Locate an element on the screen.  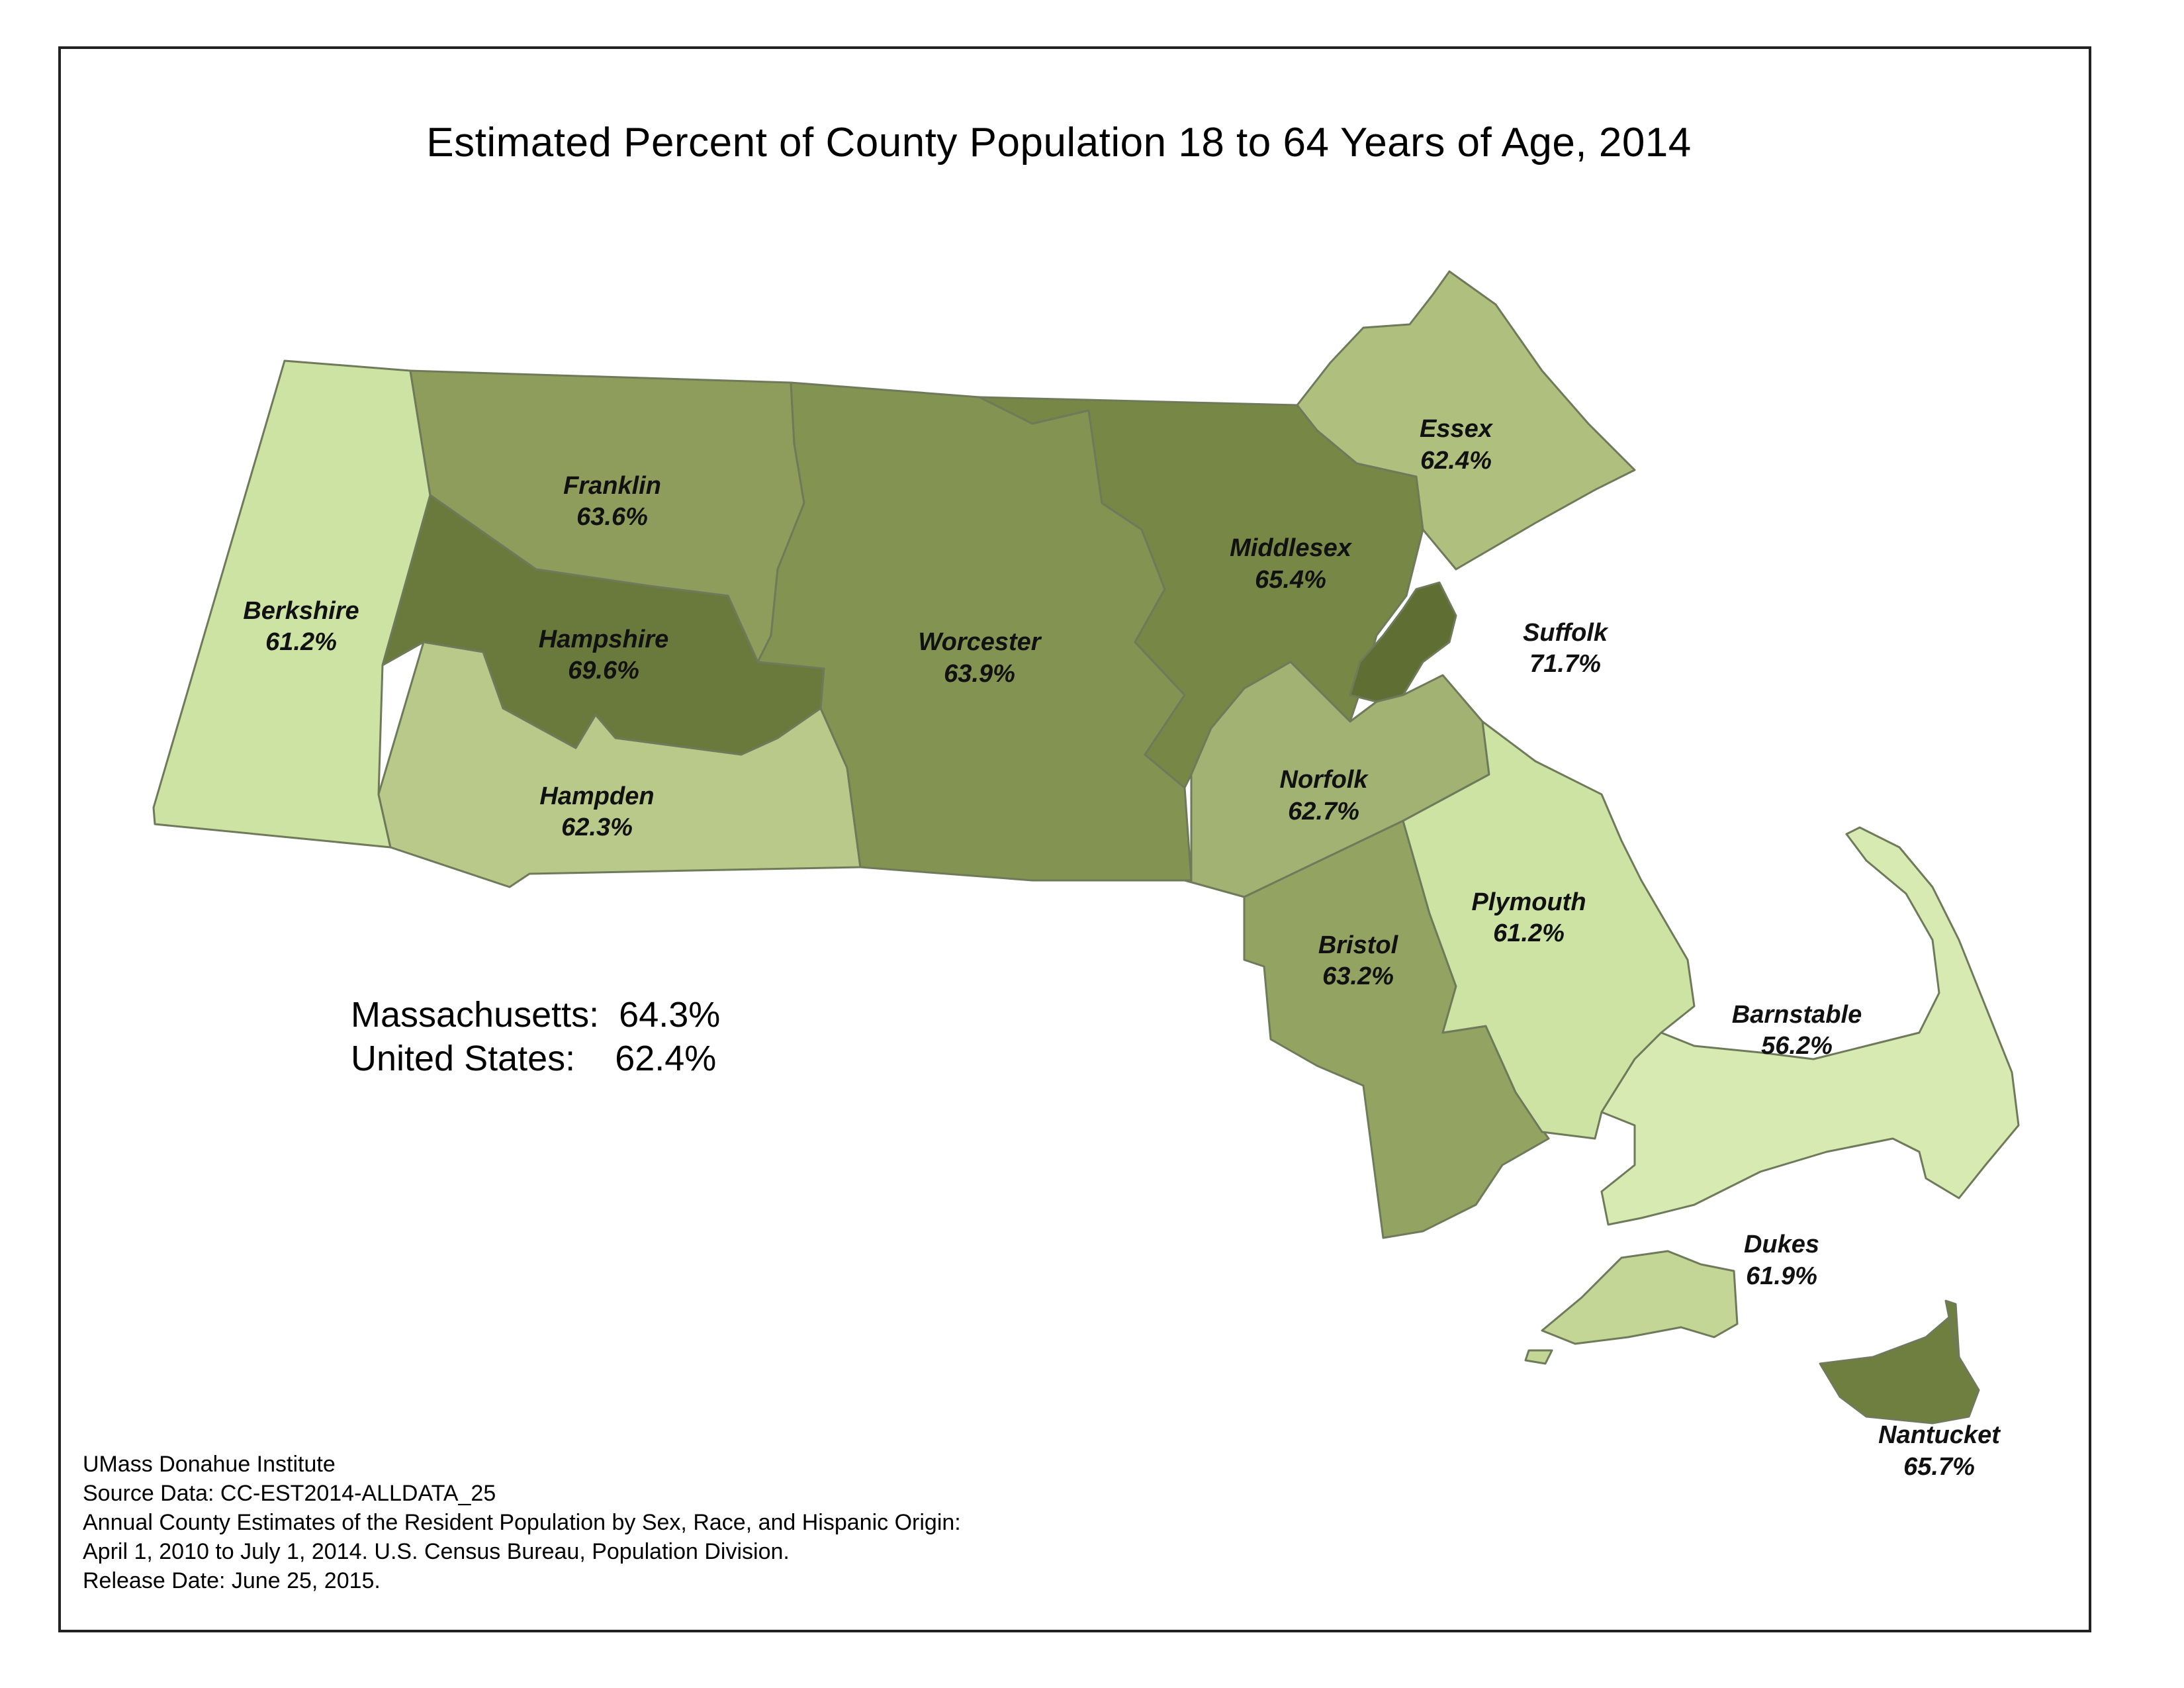
label-bristol-name: Bristol is located at coordinates (1359, 945).